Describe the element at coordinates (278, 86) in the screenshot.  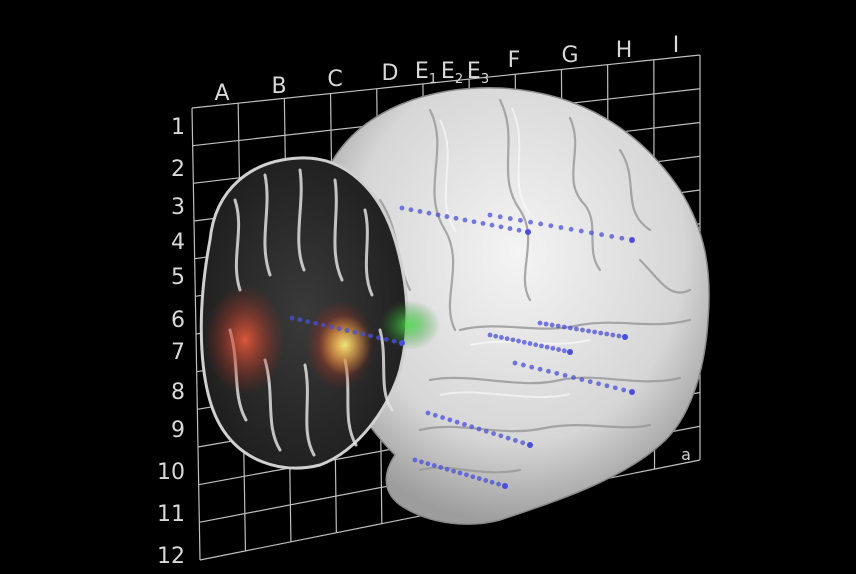
I see `grid-column-label: B` at that location.